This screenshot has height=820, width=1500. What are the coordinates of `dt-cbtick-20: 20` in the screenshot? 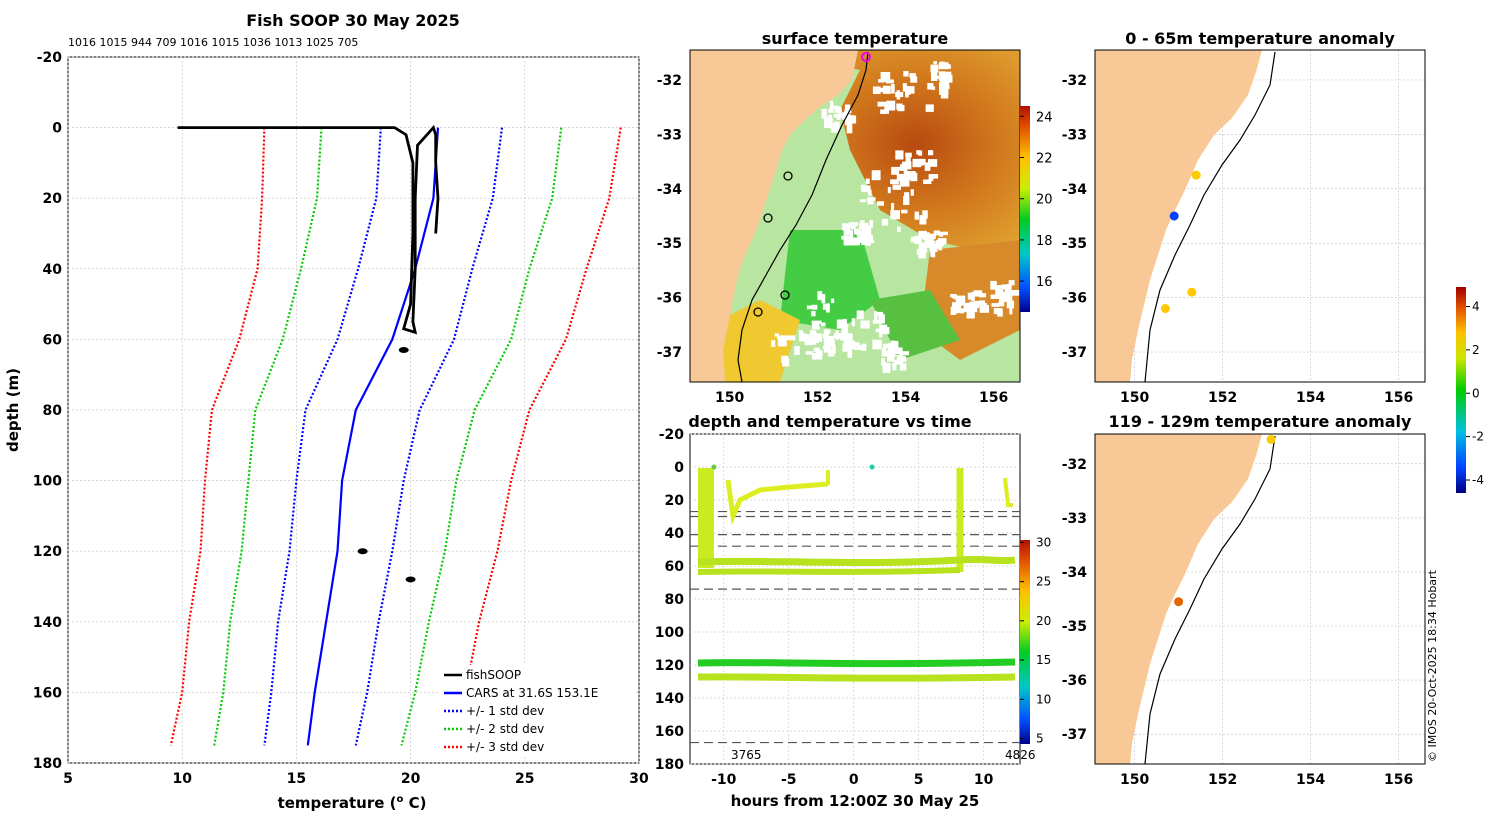 It's located at (1043, 621).